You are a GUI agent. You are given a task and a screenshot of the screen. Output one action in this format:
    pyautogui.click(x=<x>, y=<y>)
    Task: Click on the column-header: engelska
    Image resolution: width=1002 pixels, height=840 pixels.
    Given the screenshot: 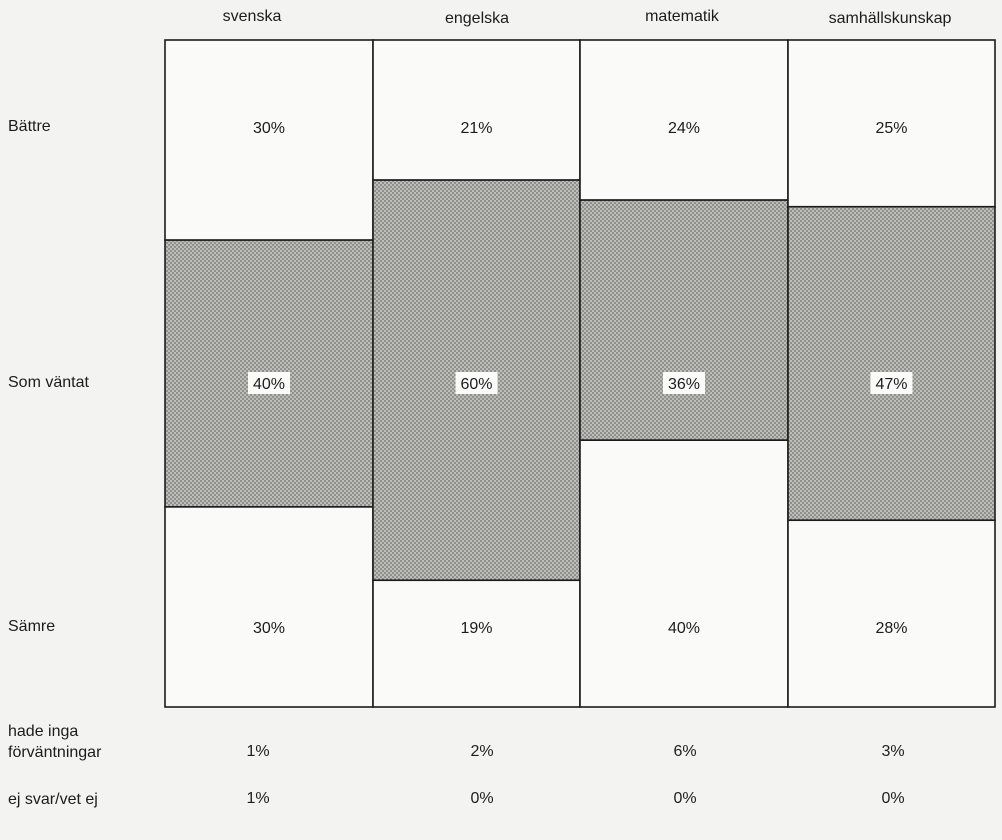 What is the action you would take?
    pyautogui.click(x=477, y=18)
    